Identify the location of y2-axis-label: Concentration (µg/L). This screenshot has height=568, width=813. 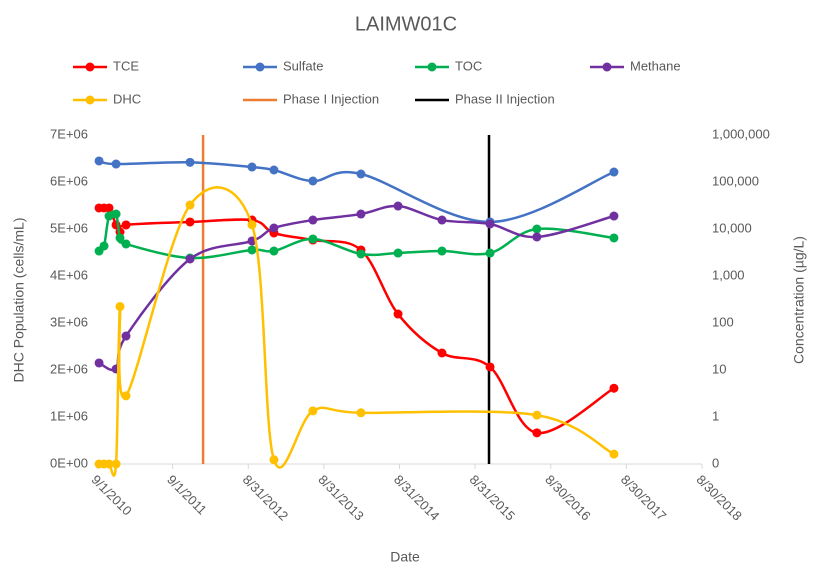
(799, 300).